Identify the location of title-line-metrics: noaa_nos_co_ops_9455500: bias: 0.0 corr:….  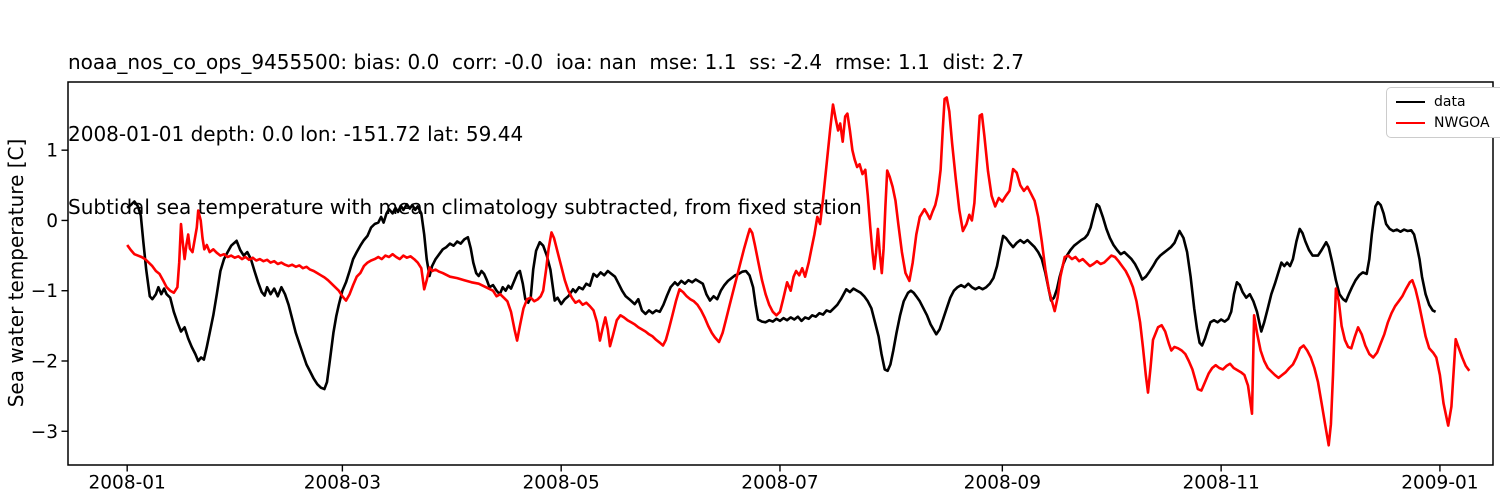
(546, 61).